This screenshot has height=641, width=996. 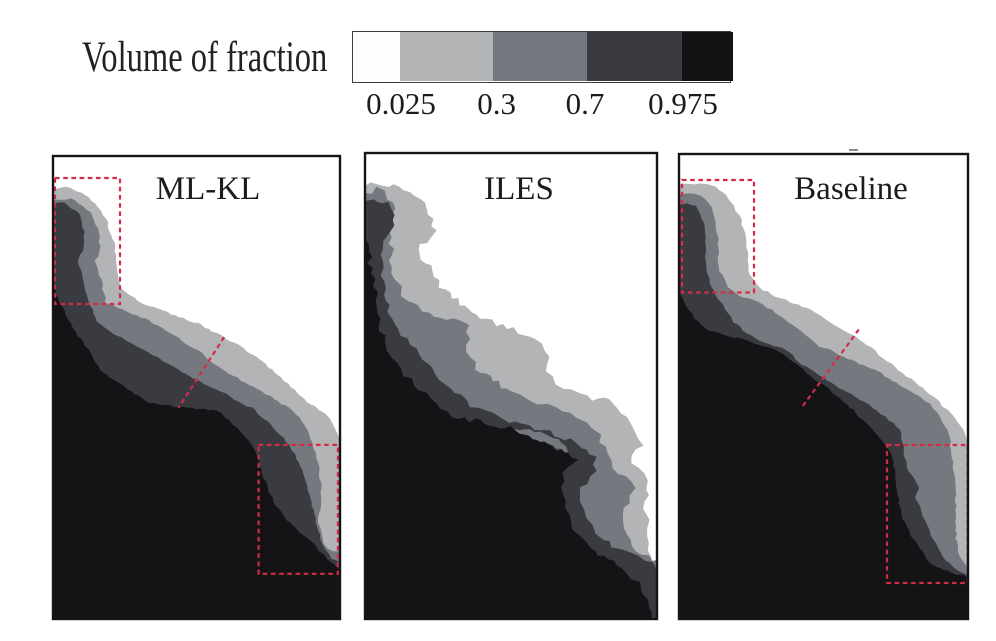 What do you see at coordinates (851, 189) in the screenshot?
I see `svg-text: Baseline` at bounding box center [851, 189].